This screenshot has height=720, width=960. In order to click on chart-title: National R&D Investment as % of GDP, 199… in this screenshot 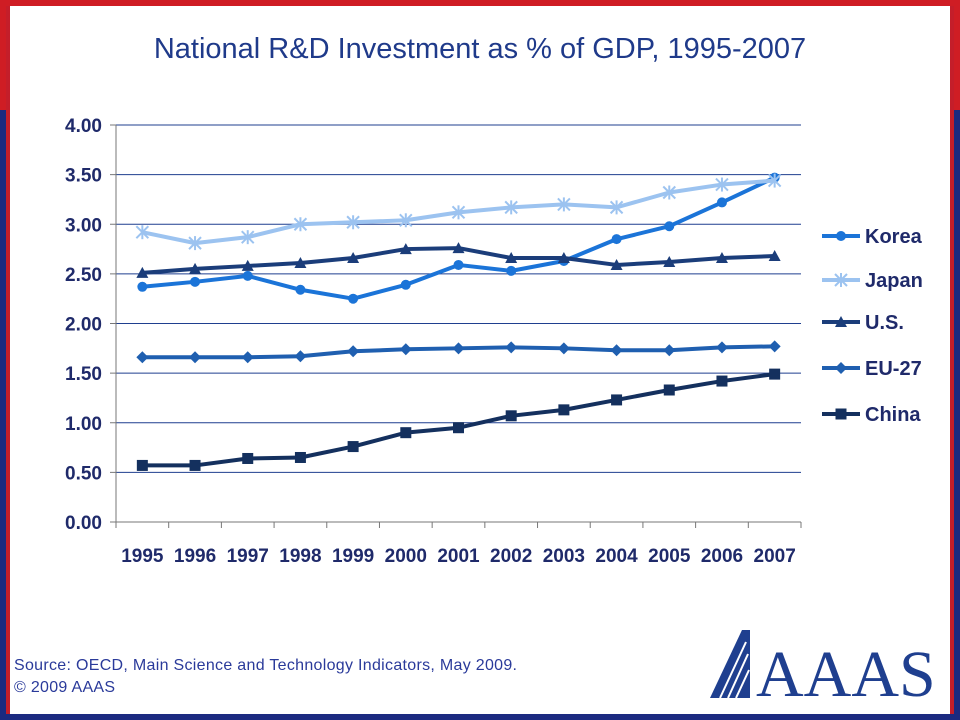, I will do `click(480, 49)`.